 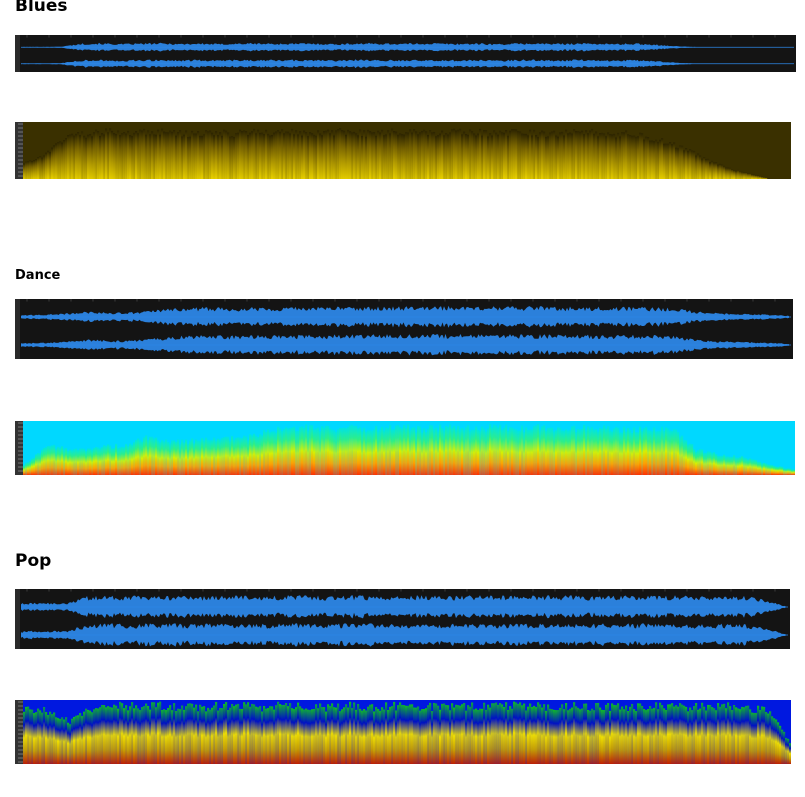 I want to click on section-title-dance: Dance, so click(x=37, y=275).